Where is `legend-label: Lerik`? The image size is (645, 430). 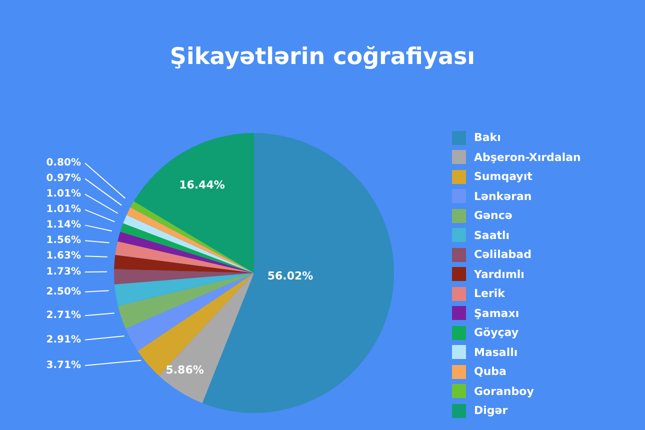
legend-label: Lerik is located at coordinates (489, 293).